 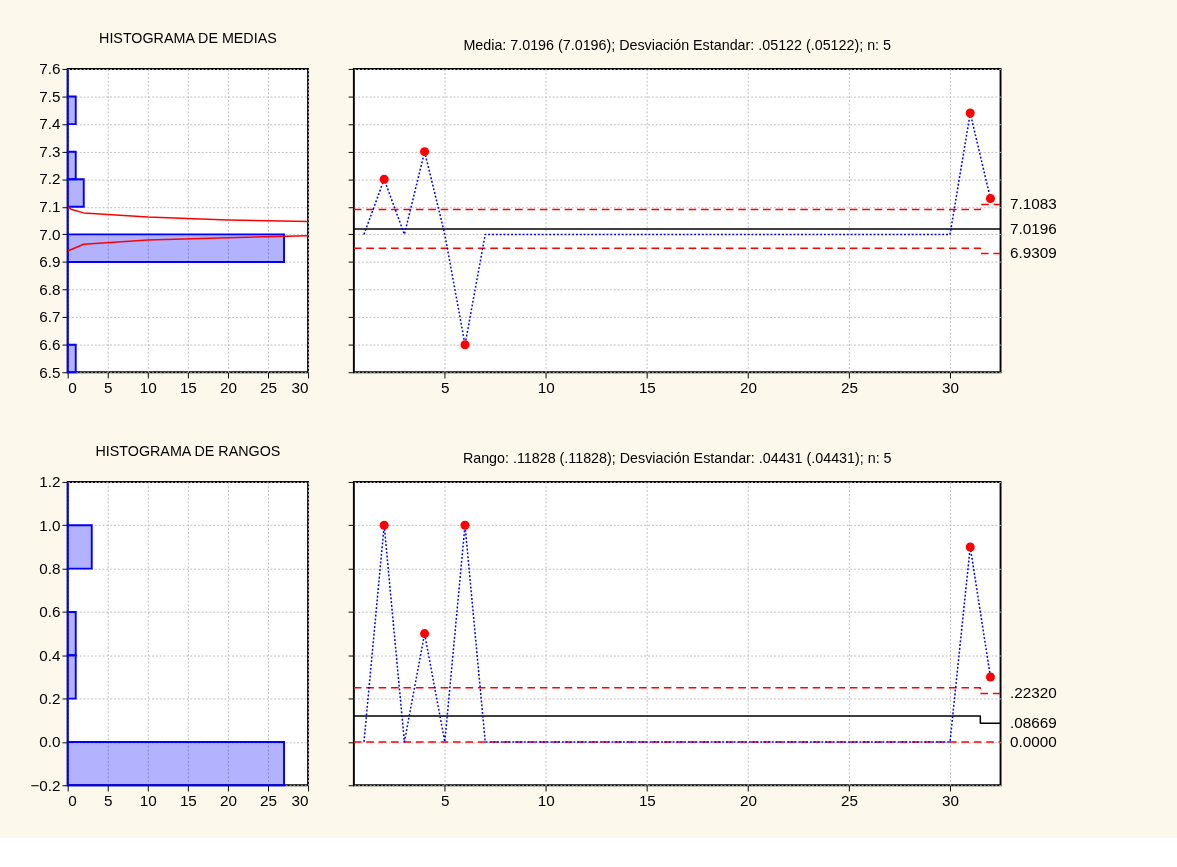 I want to click on y-tick-label: 0.6, so click(x=50, y=612).